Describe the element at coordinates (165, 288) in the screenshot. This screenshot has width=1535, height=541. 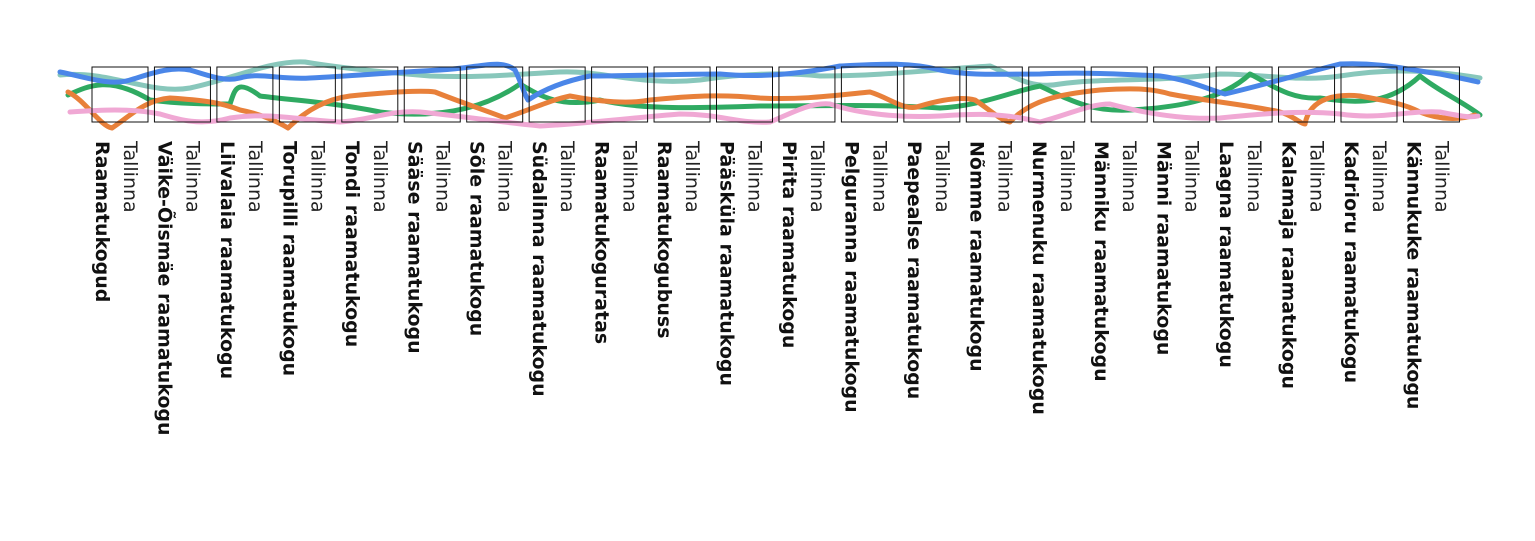
I see `library-name: Väike-Õismäe raamatukogu` at that location.